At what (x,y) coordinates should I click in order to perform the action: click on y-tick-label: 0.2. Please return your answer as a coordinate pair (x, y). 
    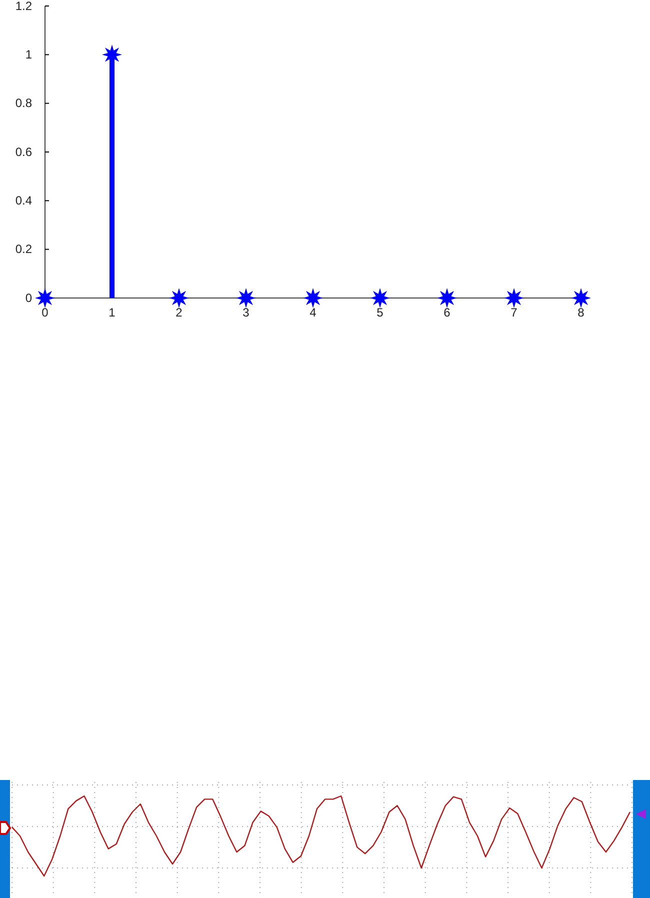
    Looking at the image, I should click on (23, 249).